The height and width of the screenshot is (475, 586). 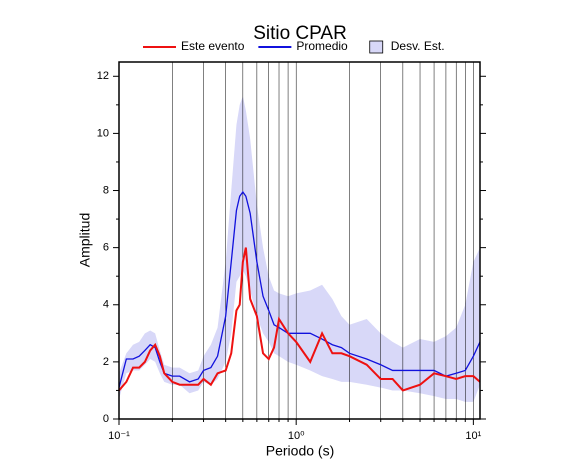 What do you see at coordinates (322, 46) in the screenshot?
I see `legend-label: Promedio` at bounding box center [322, 46].